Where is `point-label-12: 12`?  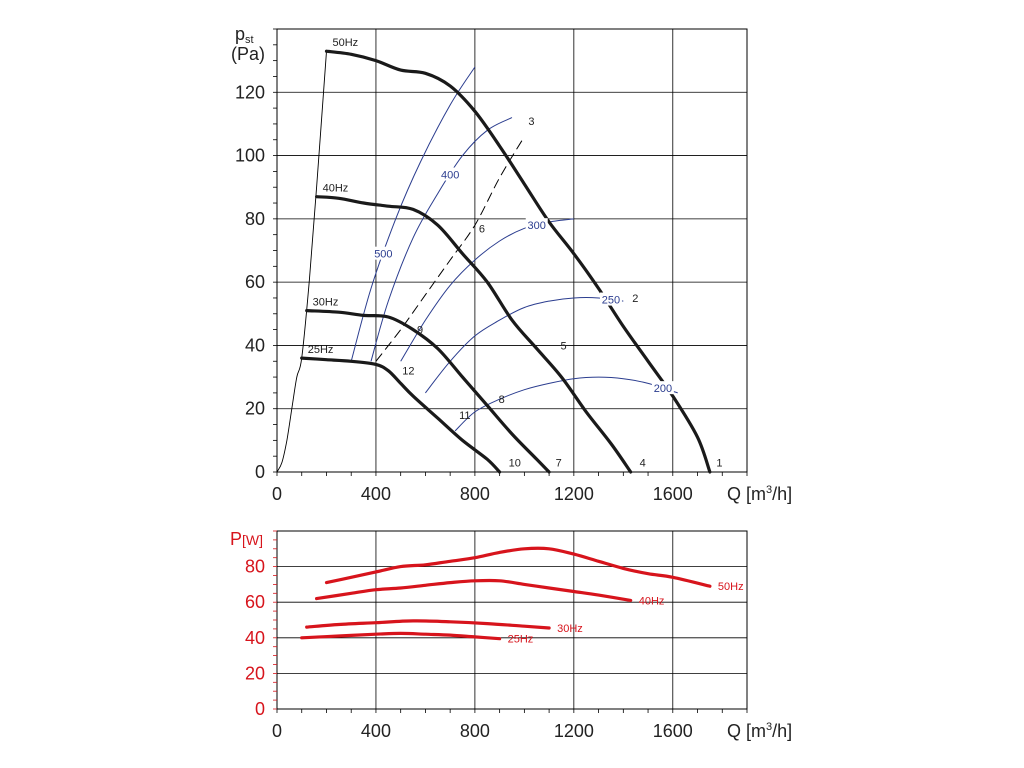
point-label-12: 12 is located at coordinates (408, 372).